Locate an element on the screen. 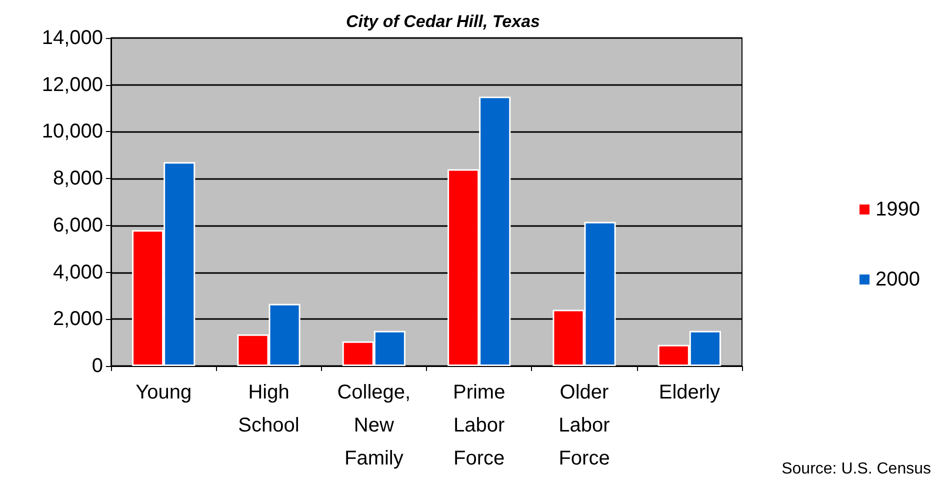  x-tick-label: College, New Family is located at coordinates (374, 426).